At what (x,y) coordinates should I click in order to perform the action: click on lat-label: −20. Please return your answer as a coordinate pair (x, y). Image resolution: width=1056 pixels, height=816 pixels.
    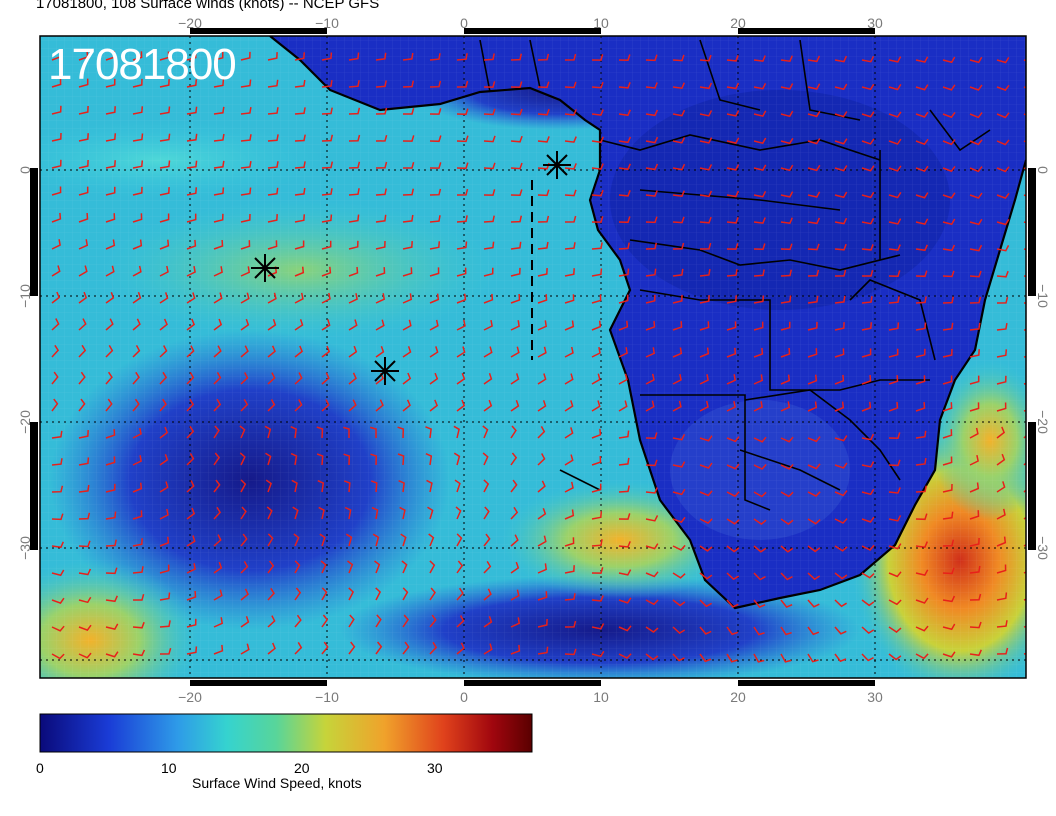
    Looking at the image, I should click on (25, 422).